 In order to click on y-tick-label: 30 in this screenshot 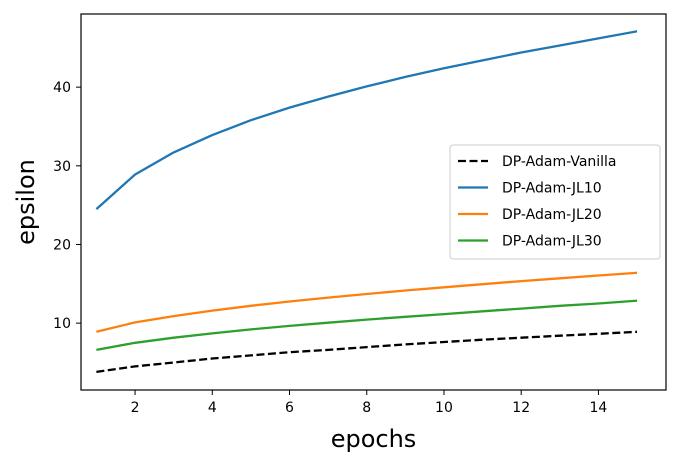, I will do `click(62, 167)`.